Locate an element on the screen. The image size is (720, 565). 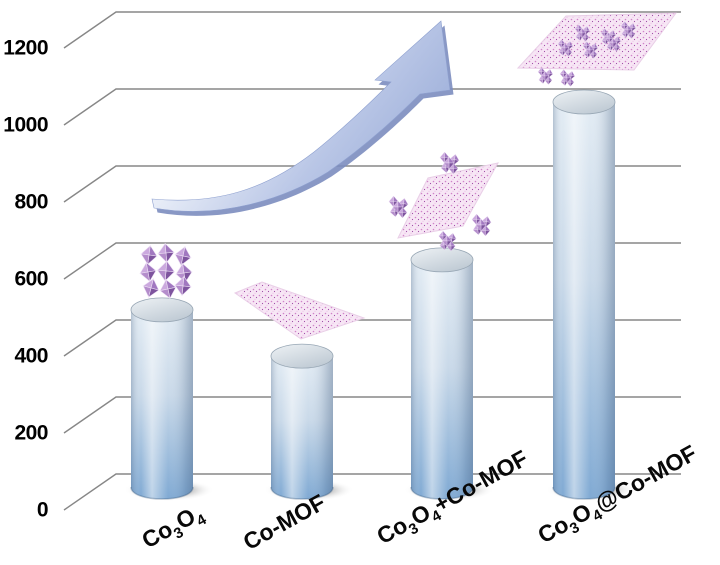
co3o4-at-co-mof-composite-icon is located at coordinates (597, 49).